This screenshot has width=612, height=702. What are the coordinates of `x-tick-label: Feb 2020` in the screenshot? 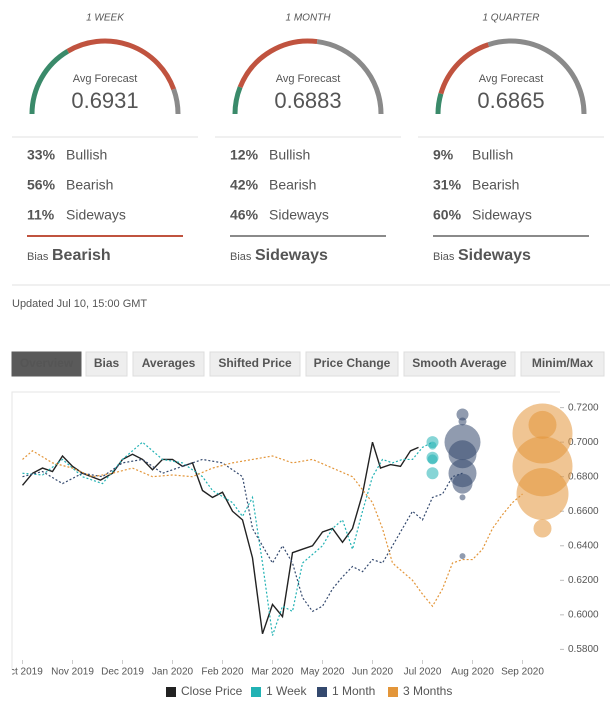 It's located at (222, 672).